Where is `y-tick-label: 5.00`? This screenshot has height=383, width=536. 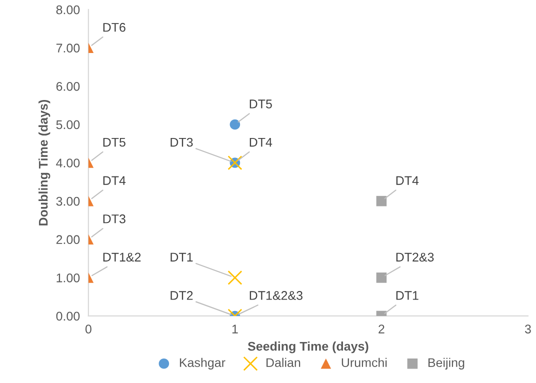
y-tick-label: 5.00 is located at coordinates (68, 125).